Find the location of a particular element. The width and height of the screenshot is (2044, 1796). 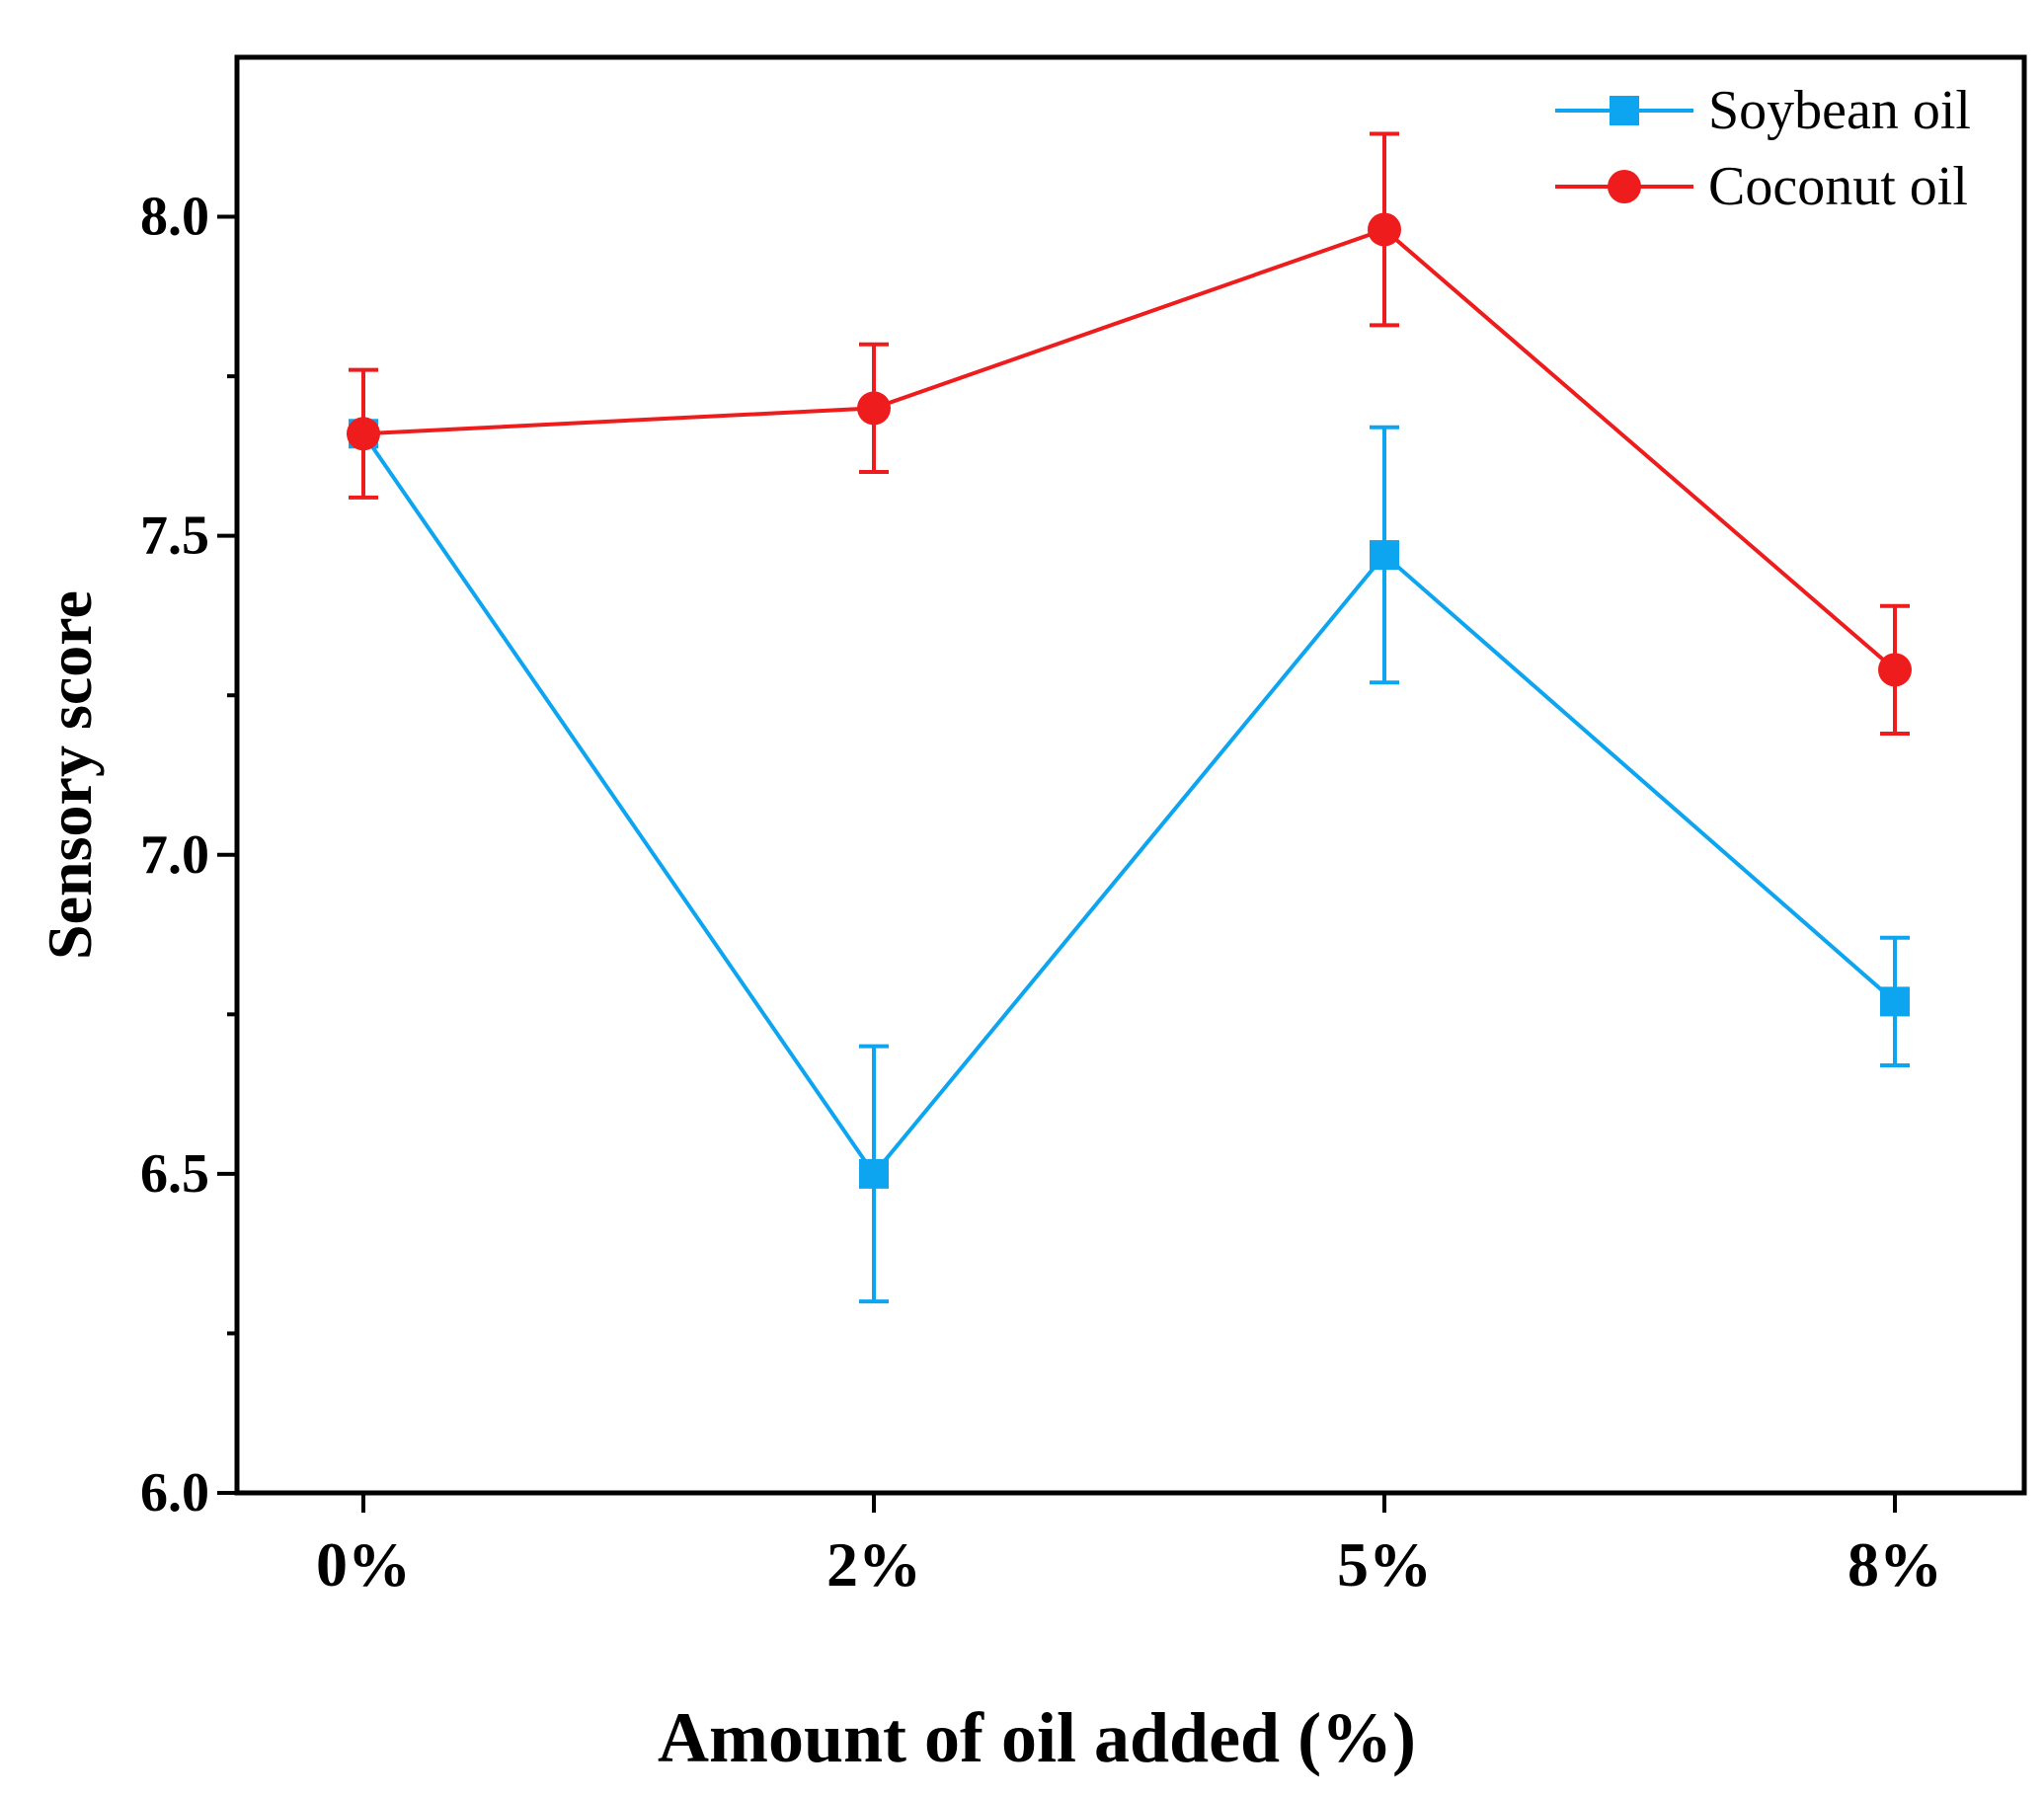

x-tick-label: 8% is located at coordinates (1895, 1564).